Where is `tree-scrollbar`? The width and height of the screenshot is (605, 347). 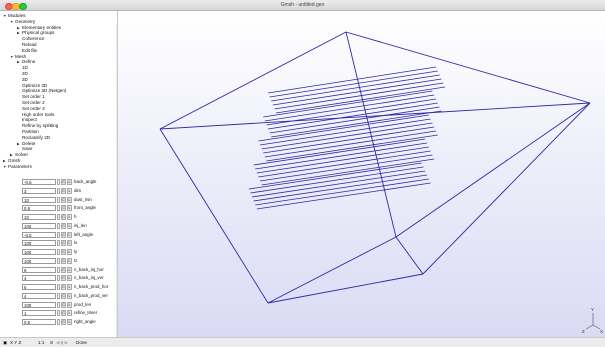 tree-scrollbar is located at coordinates (116, 181).